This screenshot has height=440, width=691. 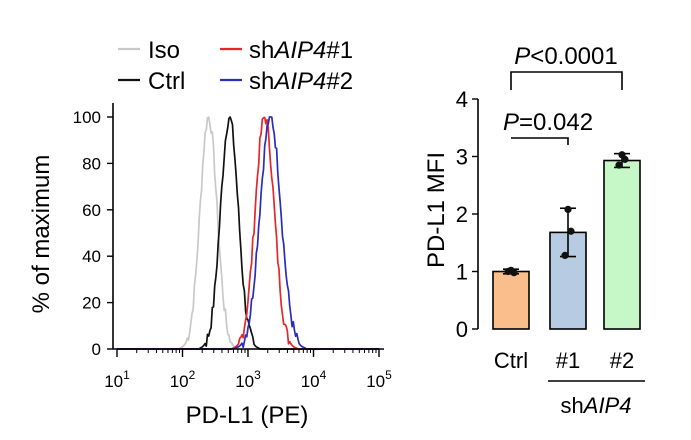 I want to click on histogram-y-tick-label-0: 0, so click(x=96, y=349).